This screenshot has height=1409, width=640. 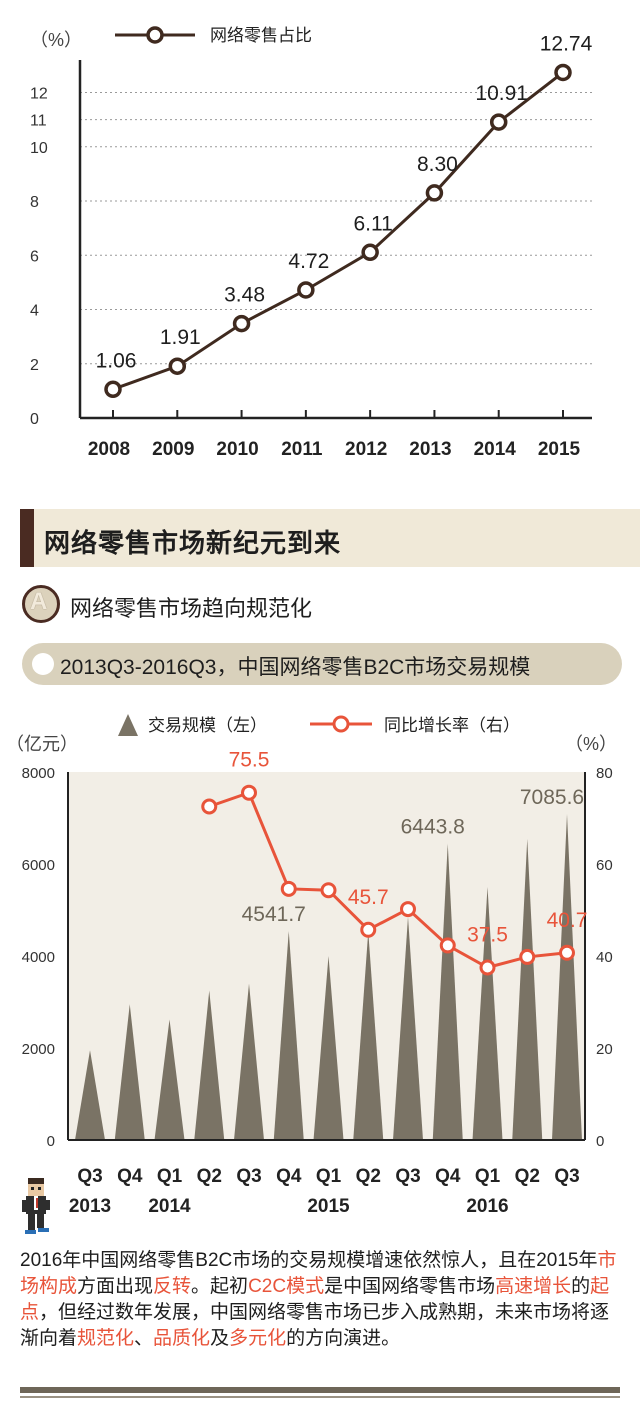 I want to click on data-label: 12.74, so click(x=566, y=43).